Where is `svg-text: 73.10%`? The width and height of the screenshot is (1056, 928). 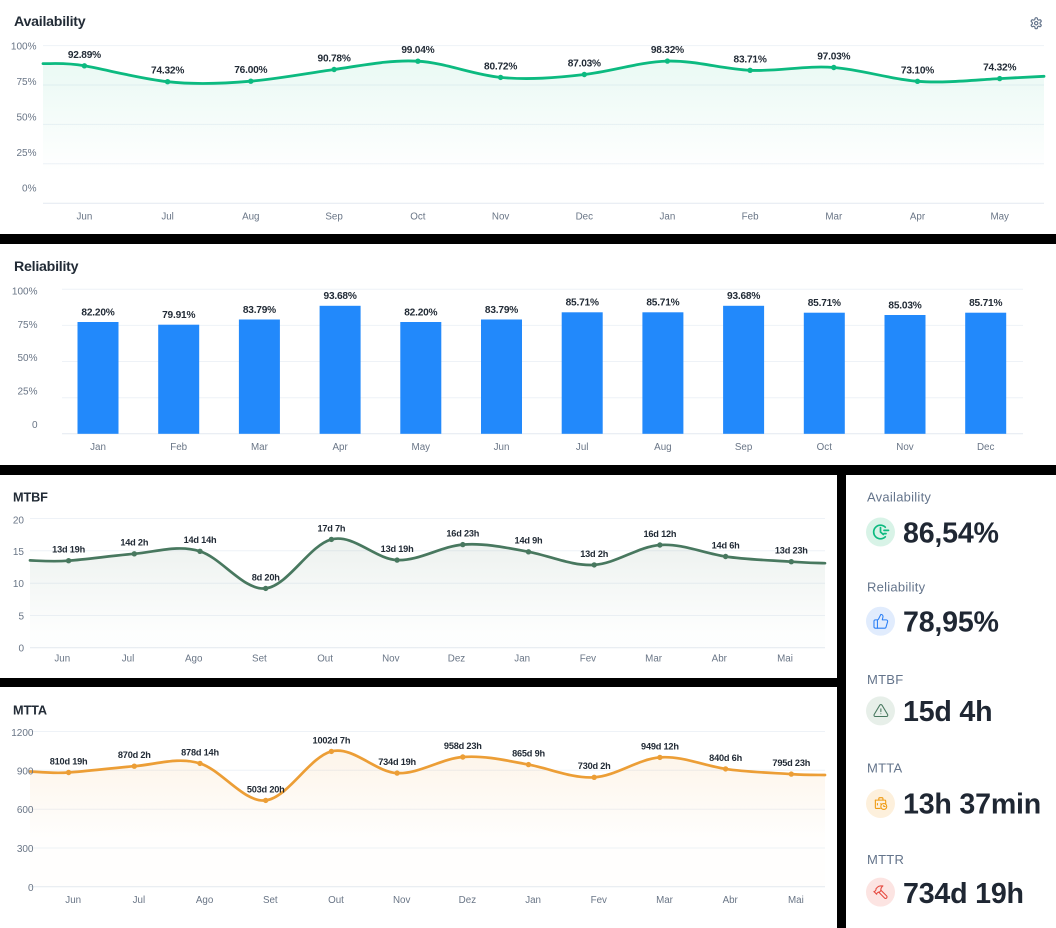
svg-text: 73.10% is located at coordinates (917, 70).